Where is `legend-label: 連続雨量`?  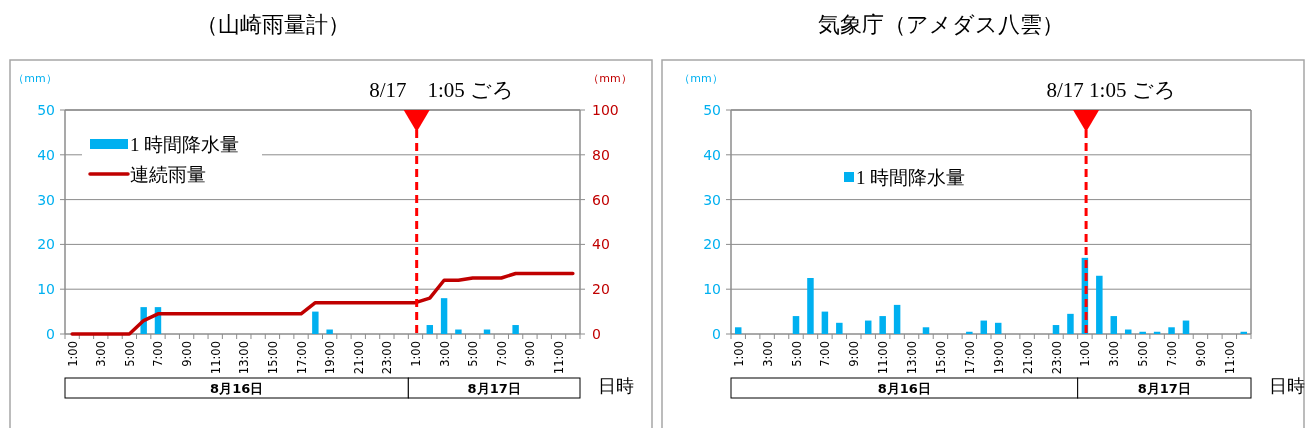
legend-label: 連続雨量 is located at coordinates (168, 174).